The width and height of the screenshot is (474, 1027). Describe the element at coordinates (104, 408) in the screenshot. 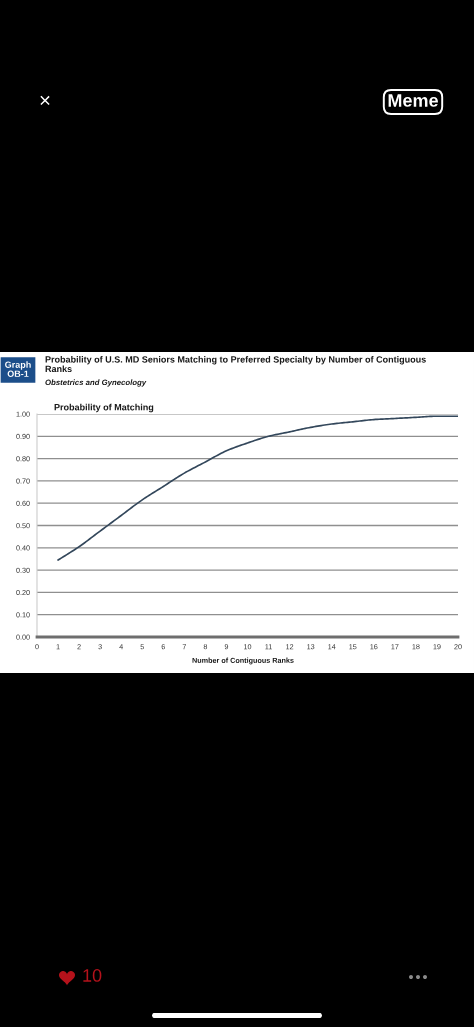

I see `y-axis-title: Probability of Matching` at that location.